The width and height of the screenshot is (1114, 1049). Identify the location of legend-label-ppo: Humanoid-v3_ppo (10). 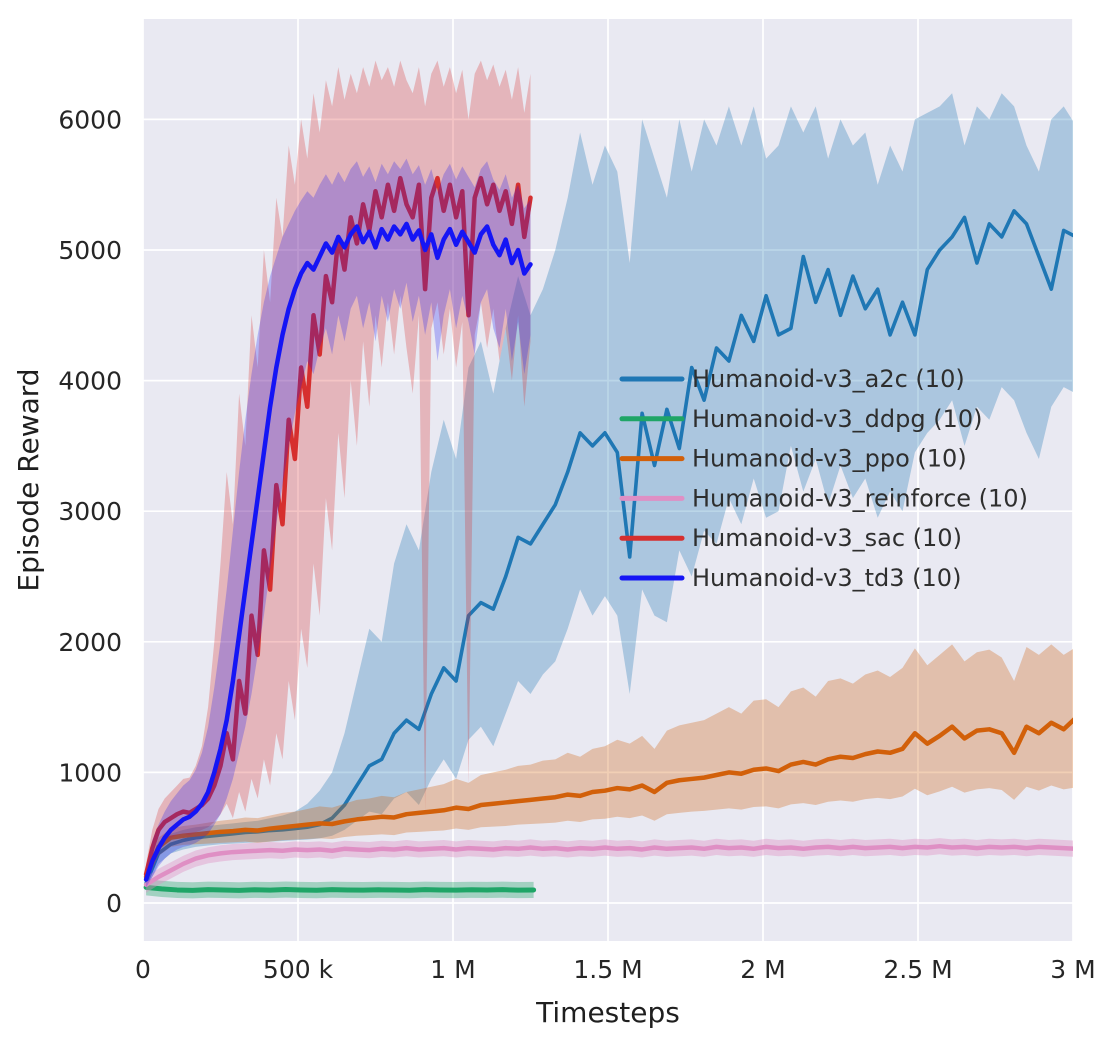
(829, 459).